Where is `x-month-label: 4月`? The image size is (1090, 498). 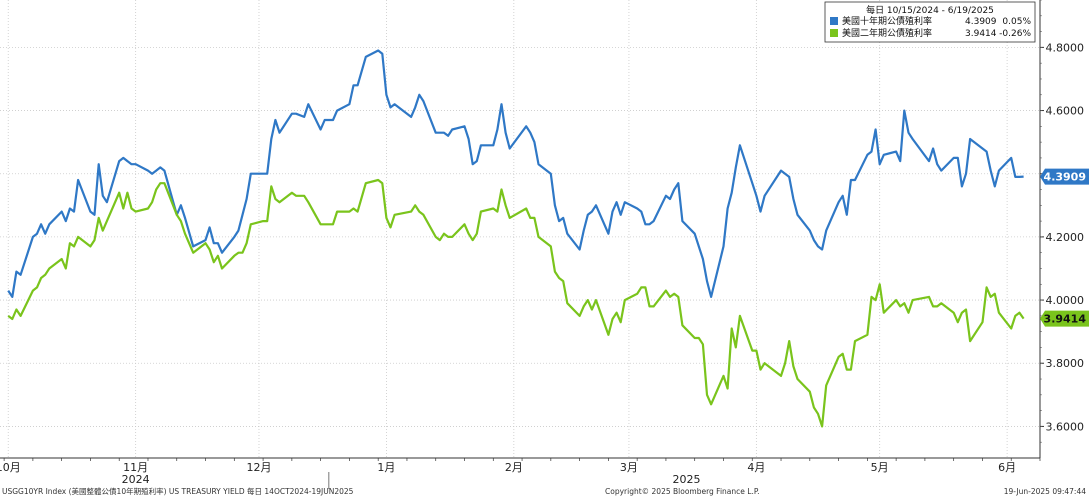
x-month-label: 4月 is located at coordinates (756, 467).